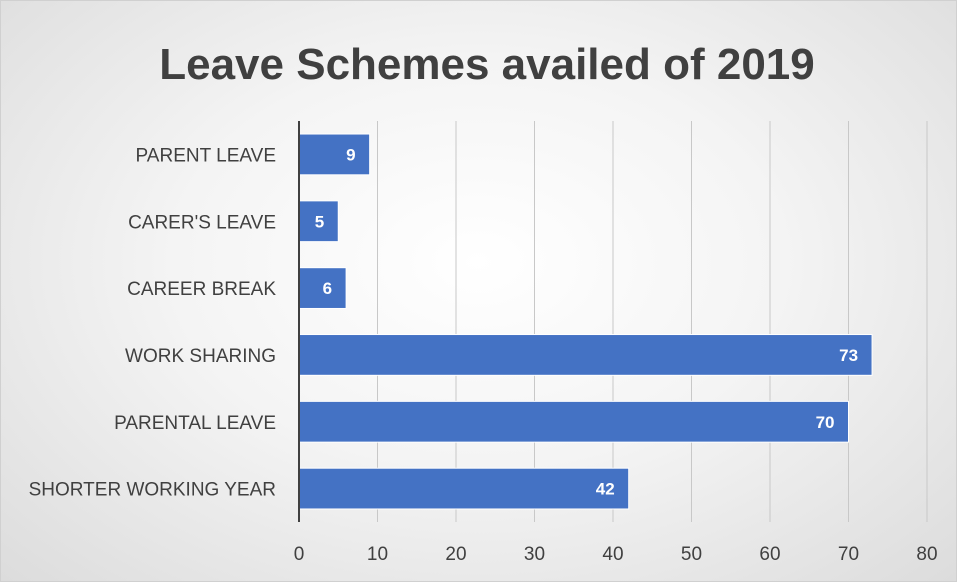  What do you see at coordinates (152, 490) in the screenshot?
I see `category-label: SHORTER WORKING YEAR` at bounding box center [152, 490].